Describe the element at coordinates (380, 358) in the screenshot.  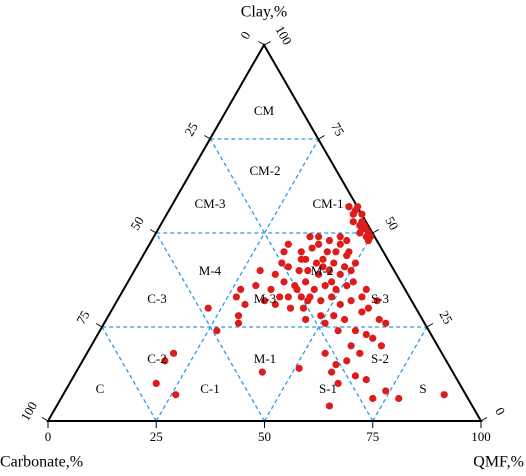
I see `region-label: S-2` at that location.